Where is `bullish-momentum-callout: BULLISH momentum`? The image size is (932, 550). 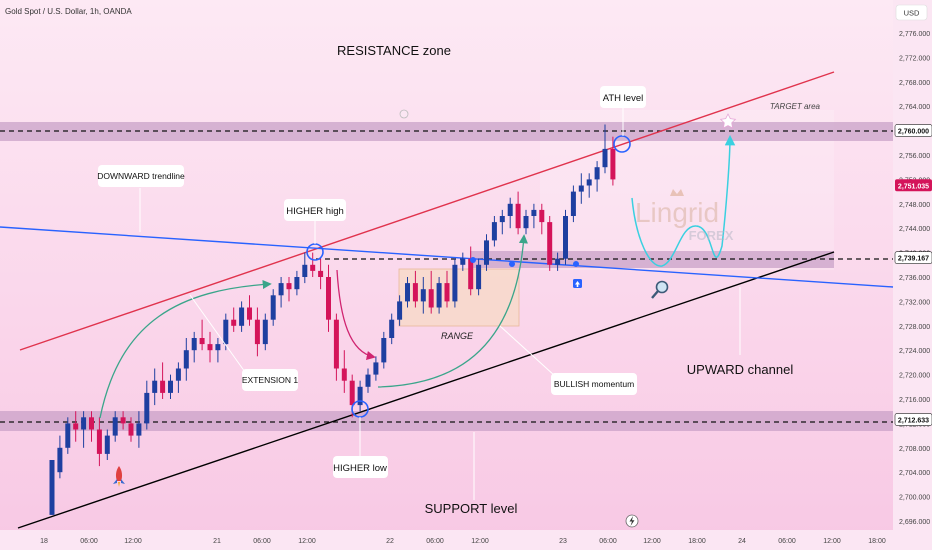 bullish-momentum-callout: BULLISH momentum is located at coordinates (594, 384).